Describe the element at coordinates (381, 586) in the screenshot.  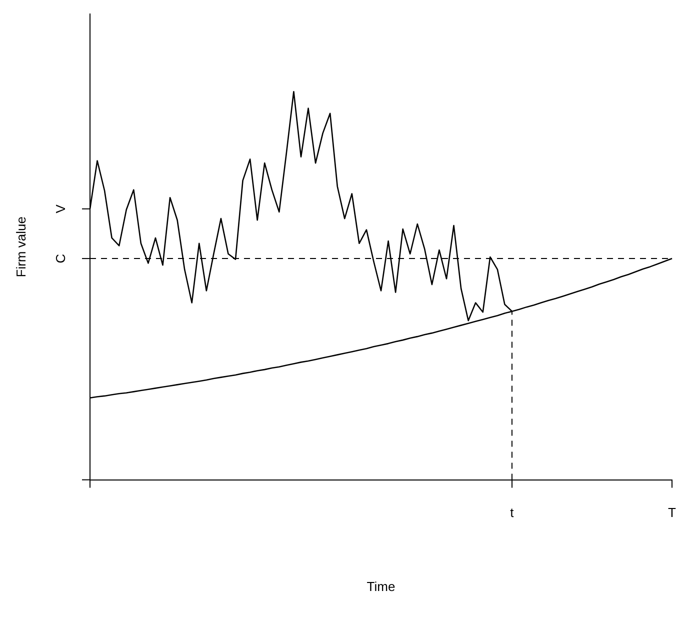
I see `x-axis-title: Time` at that location.